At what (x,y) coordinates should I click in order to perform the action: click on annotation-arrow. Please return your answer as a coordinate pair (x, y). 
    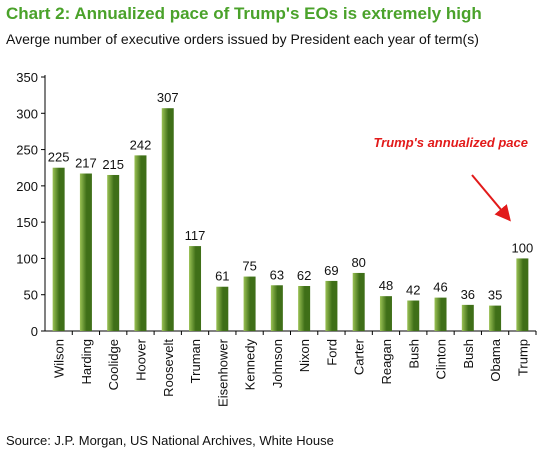
    Looking at the image, I should click on (491, 198).